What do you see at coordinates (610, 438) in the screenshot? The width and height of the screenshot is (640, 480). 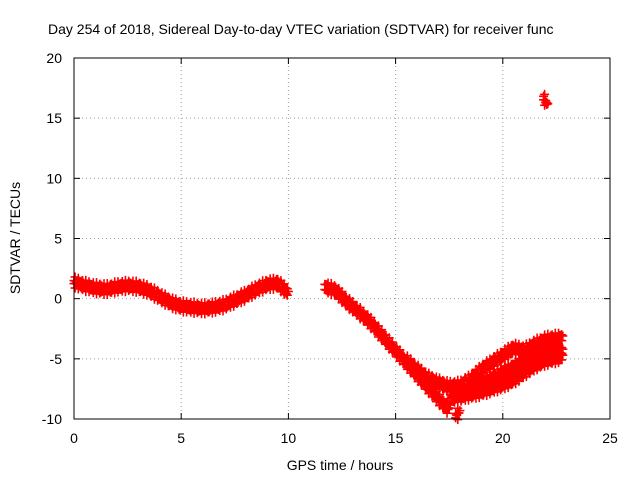 I see `x-tick-label: 25` at bounding box center [610, 438].